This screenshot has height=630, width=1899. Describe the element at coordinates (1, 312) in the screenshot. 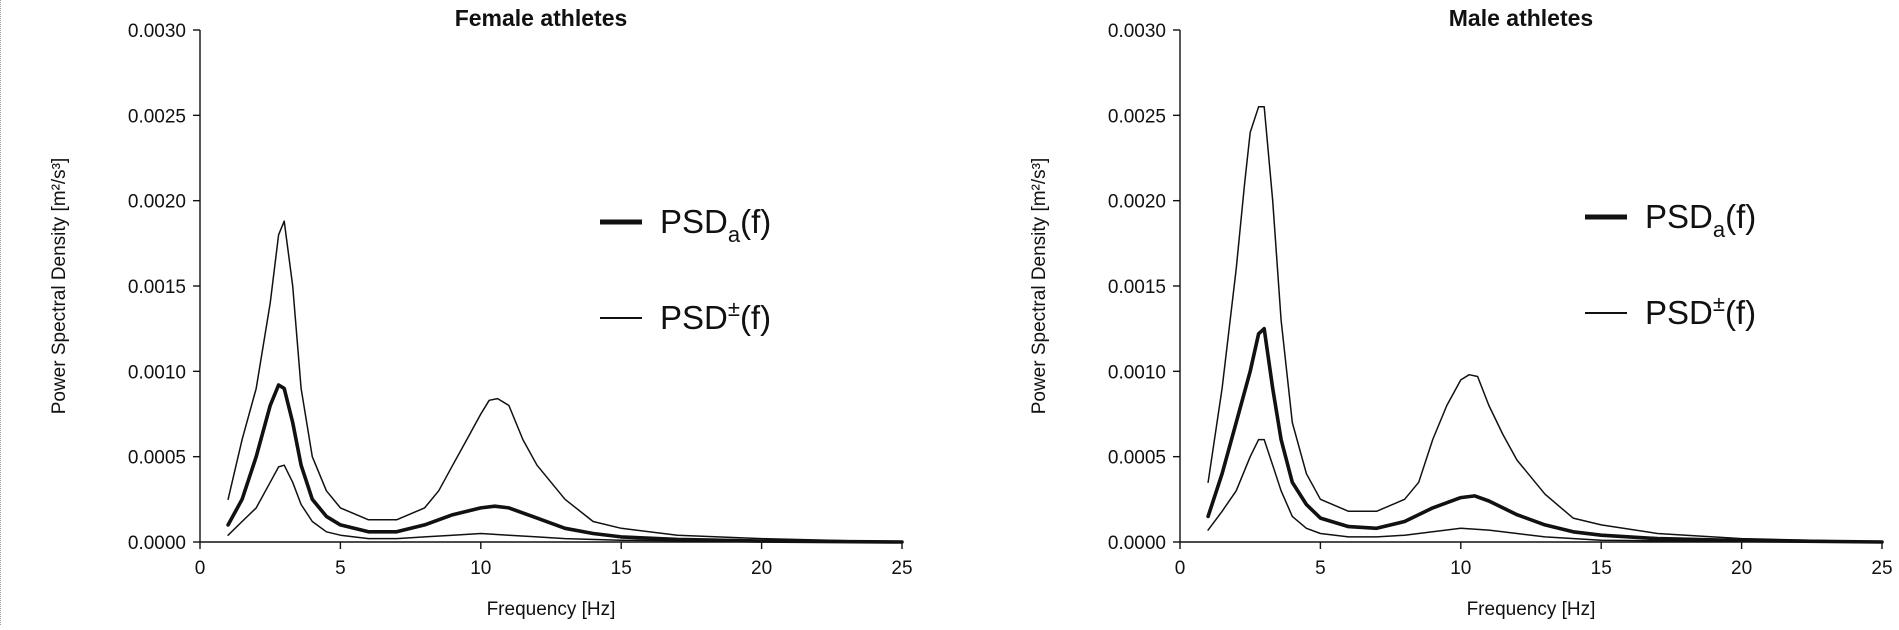

I see `image-left-border` at that location.